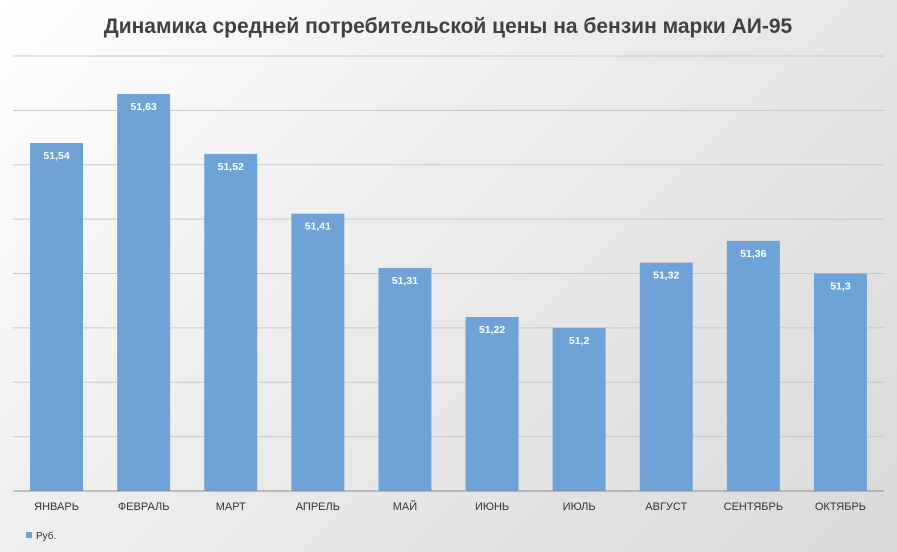 This screenshot has width=897, height=552. I want to click on x-tick-label: МАРТ, so click(231, 507).